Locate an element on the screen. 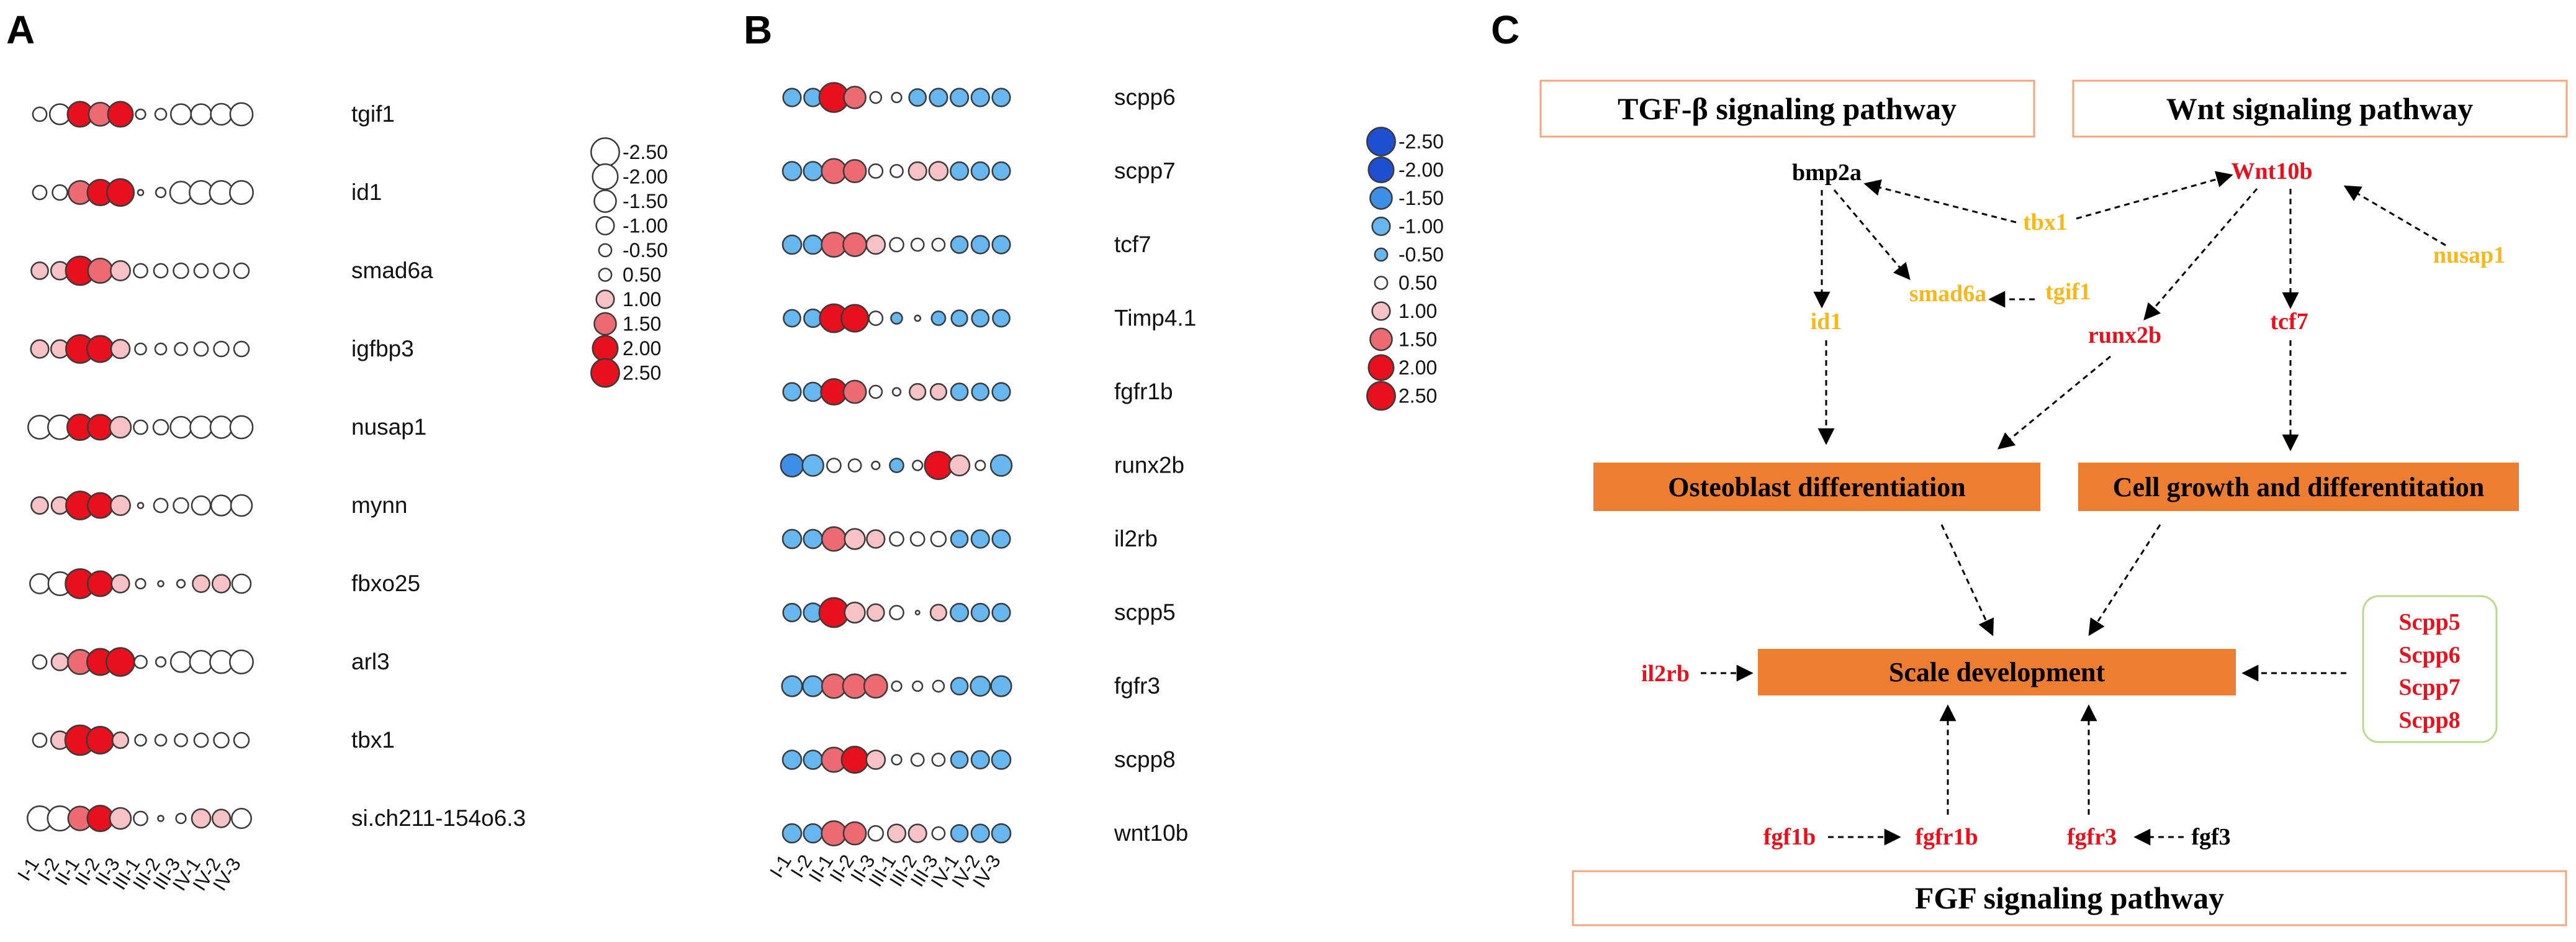  legend-label-a: 0.50 is located at coordinates (642, 275).